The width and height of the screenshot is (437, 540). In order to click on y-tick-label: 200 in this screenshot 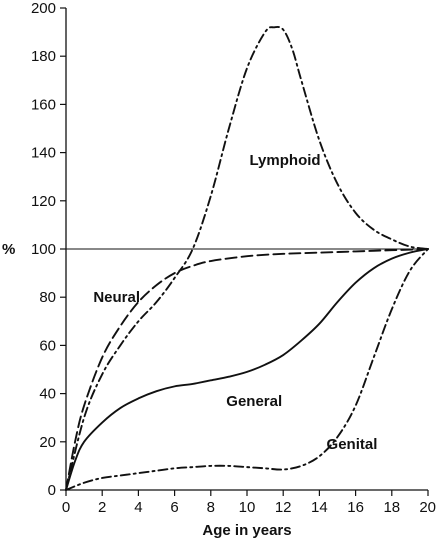, I will do `click(43, 8)`.